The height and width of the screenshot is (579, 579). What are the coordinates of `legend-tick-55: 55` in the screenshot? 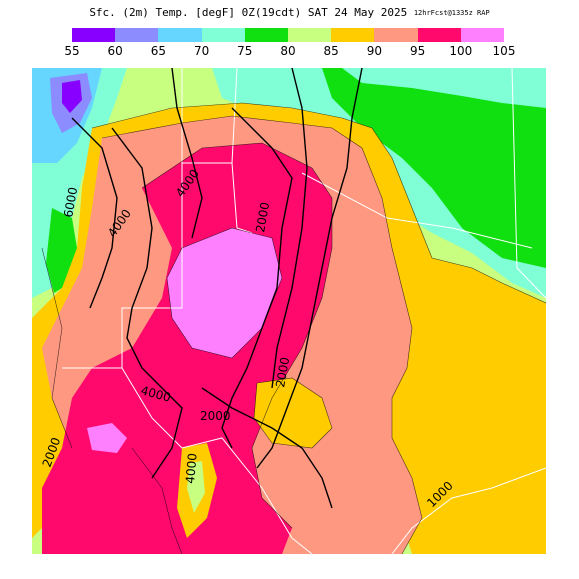 It's located at (72, 51).